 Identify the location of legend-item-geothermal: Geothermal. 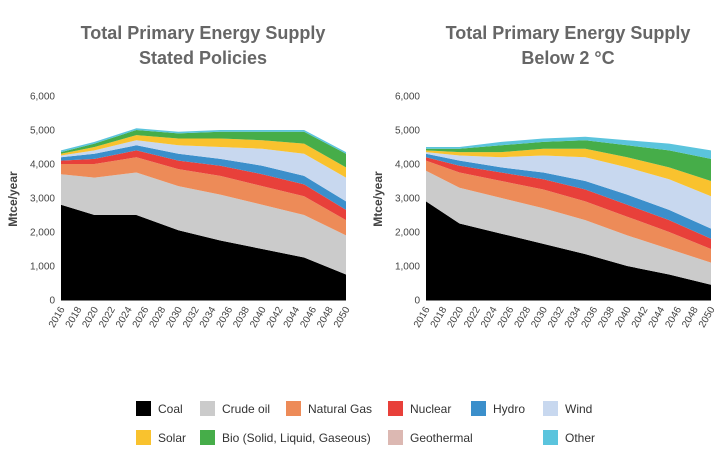
(430, 437).